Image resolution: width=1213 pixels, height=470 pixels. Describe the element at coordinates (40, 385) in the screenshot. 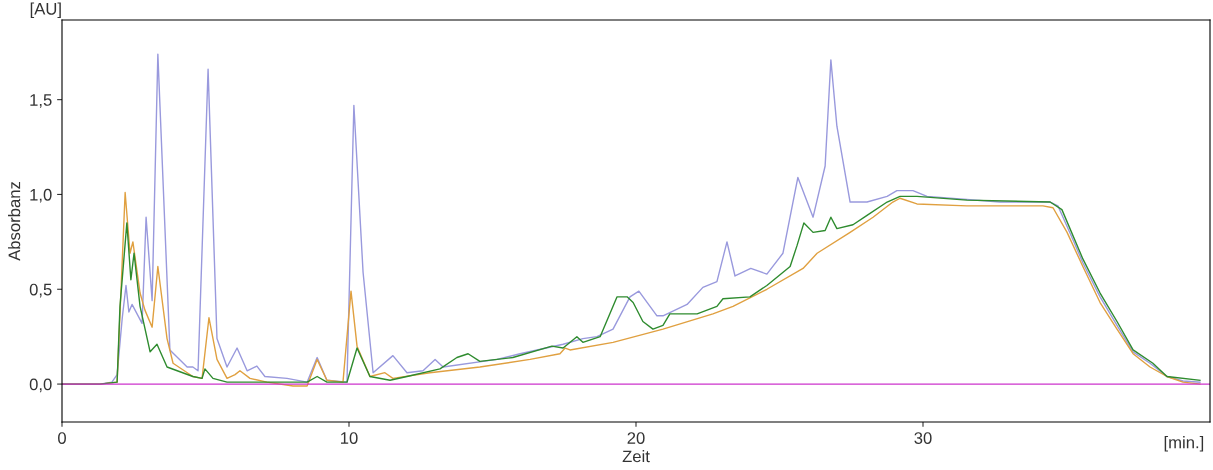

I see `y-tick-label: 0,0` at that location.